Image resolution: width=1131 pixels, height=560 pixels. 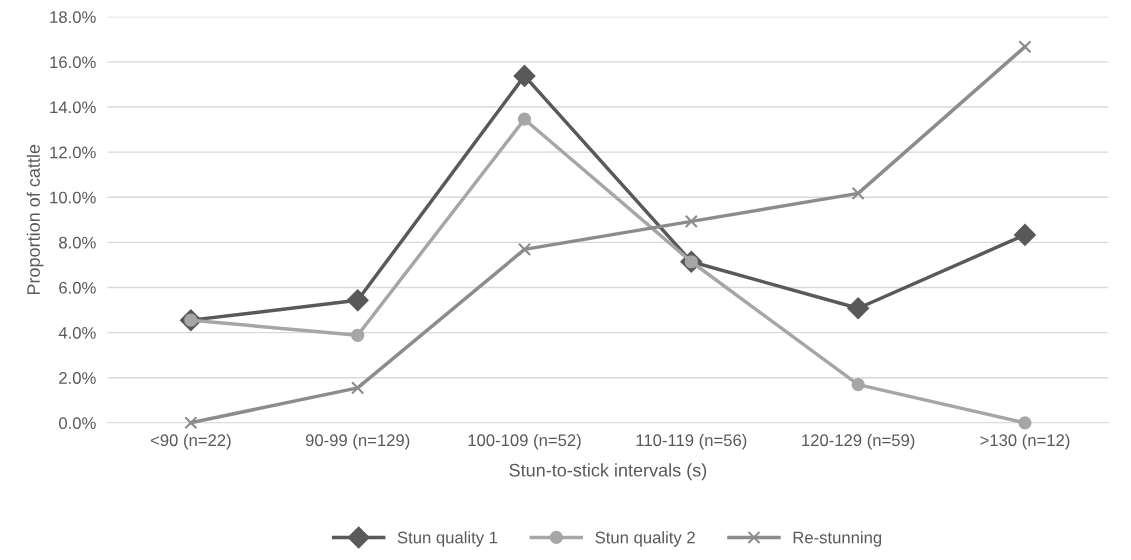 I want to click on x-tick-label: 110-119 (n=56), so click(x=691, y=441).